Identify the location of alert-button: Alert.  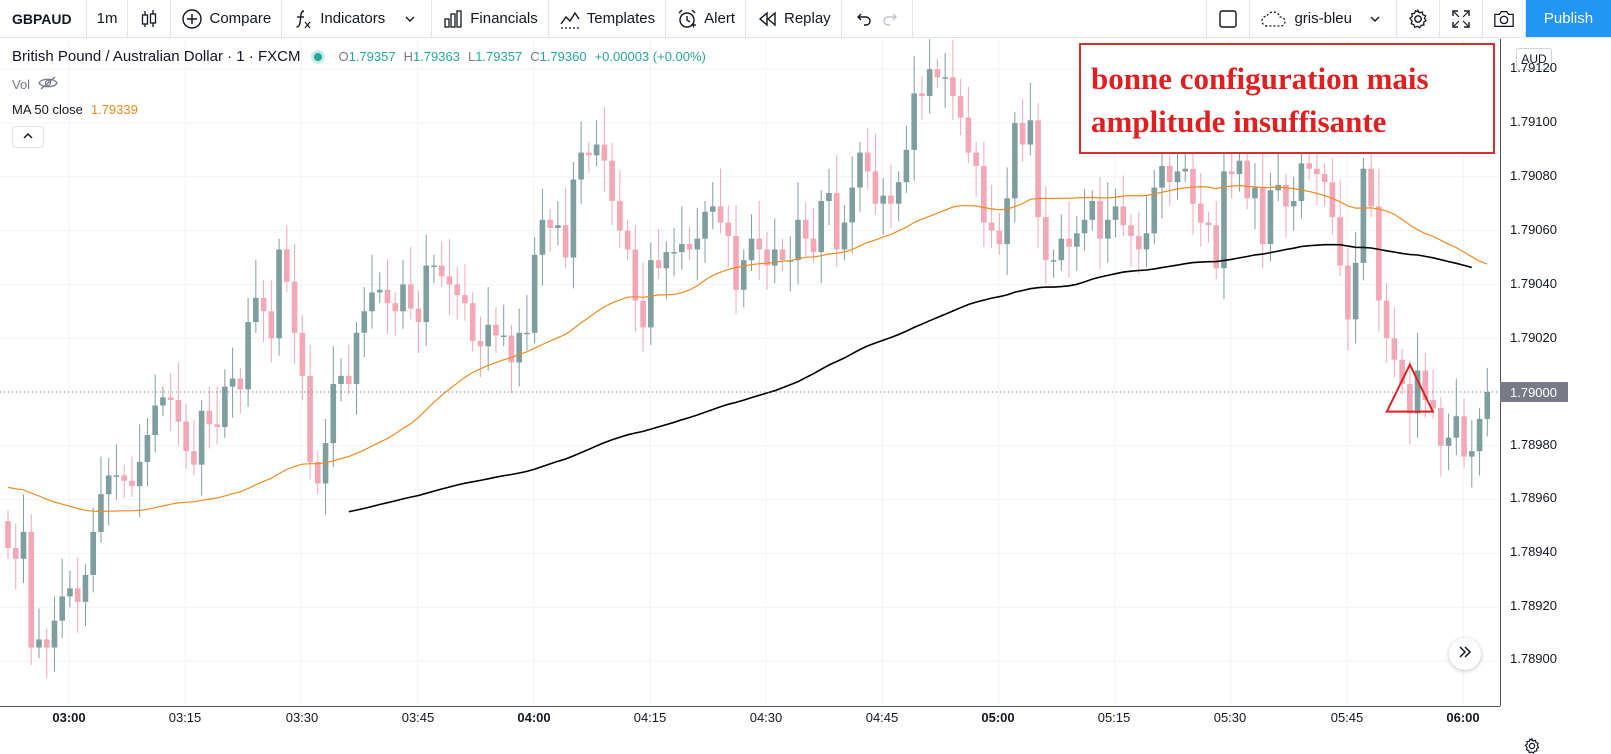
(706, 18).